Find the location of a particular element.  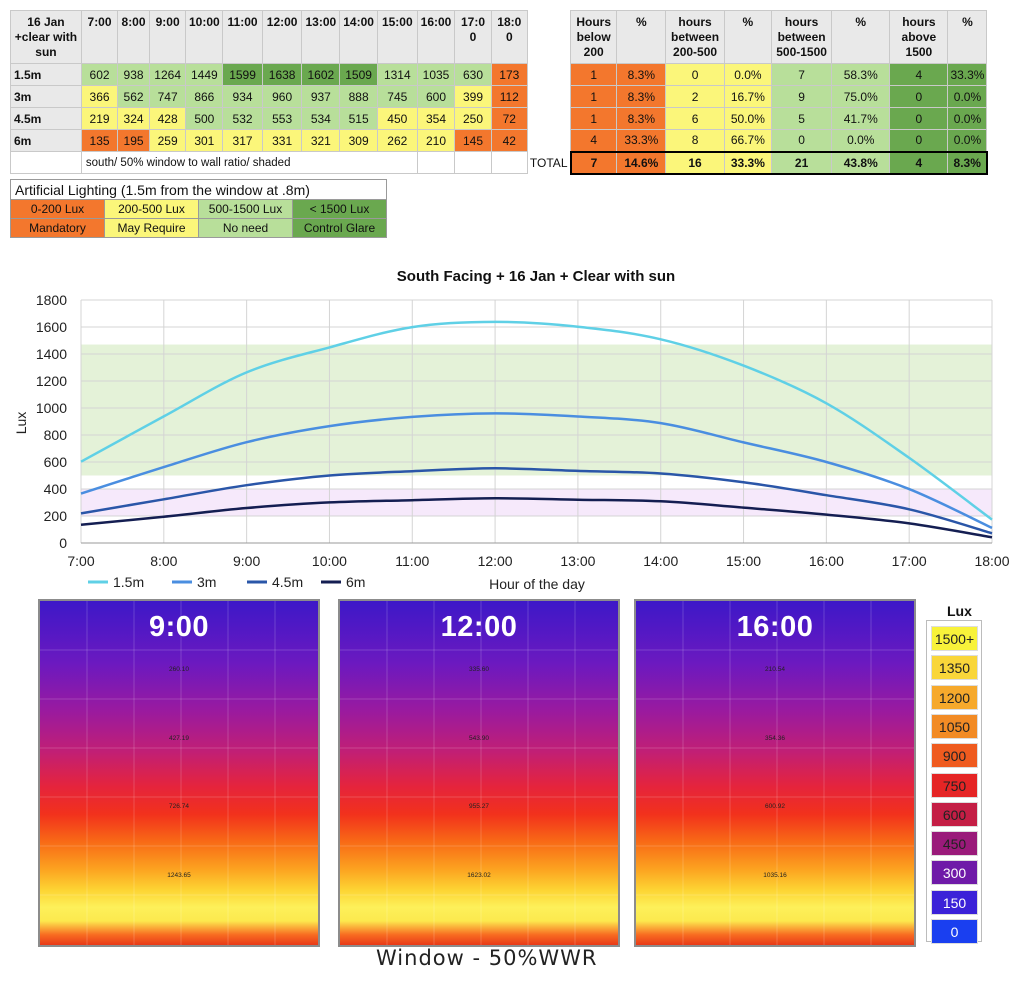

row-label: 1.5m is located at coordinates (46, 74).